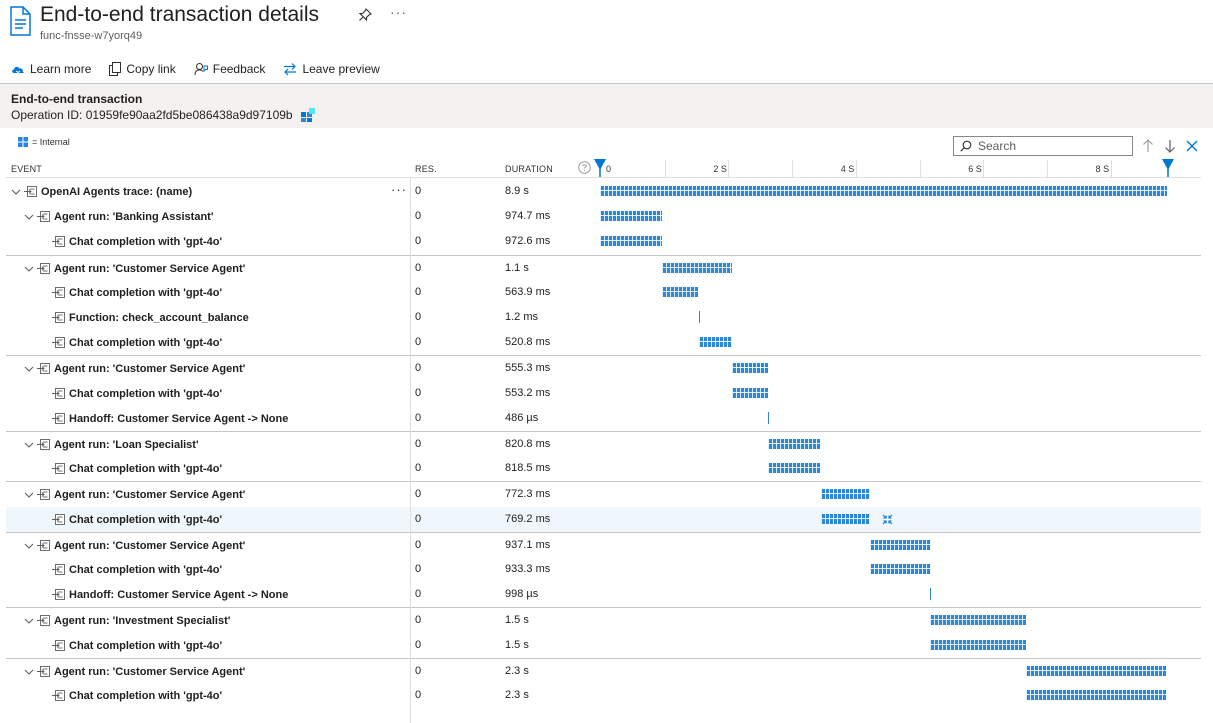 The height and width of the screenshot is (723, 1213). Describe the element at coordinates (603, 443) in the screenshot. I see `table-row: Agent run: 'Loan Specialist' 0 820.8 ms` at that location.